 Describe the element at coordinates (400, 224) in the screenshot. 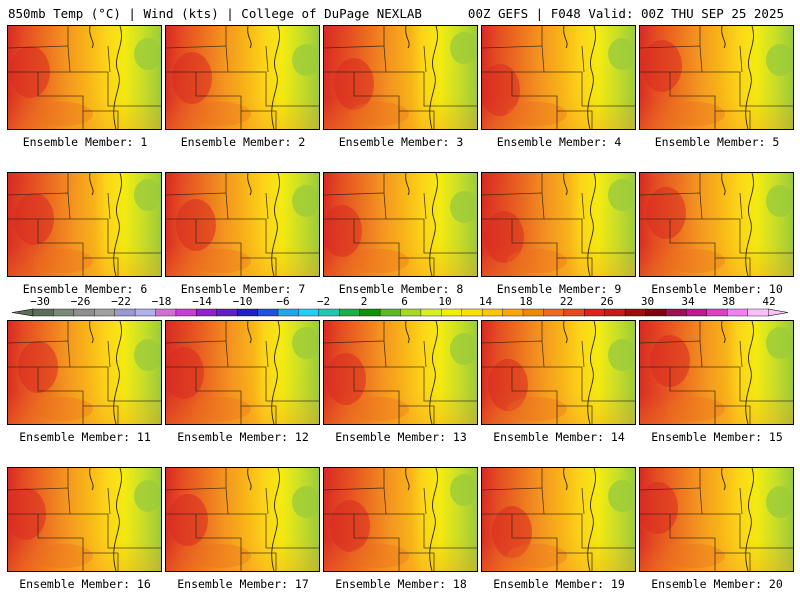

I see `ensemble-member-8-map` at that location.